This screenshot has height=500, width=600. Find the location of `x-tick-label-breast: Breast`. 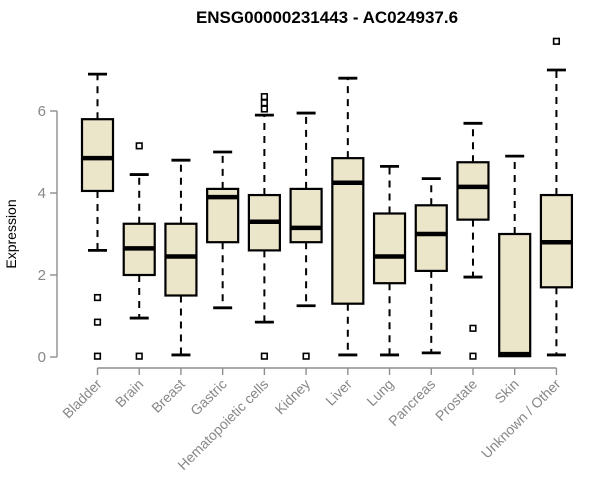

x-tick-label-breast: Breast is located at coordinates (168, 396).